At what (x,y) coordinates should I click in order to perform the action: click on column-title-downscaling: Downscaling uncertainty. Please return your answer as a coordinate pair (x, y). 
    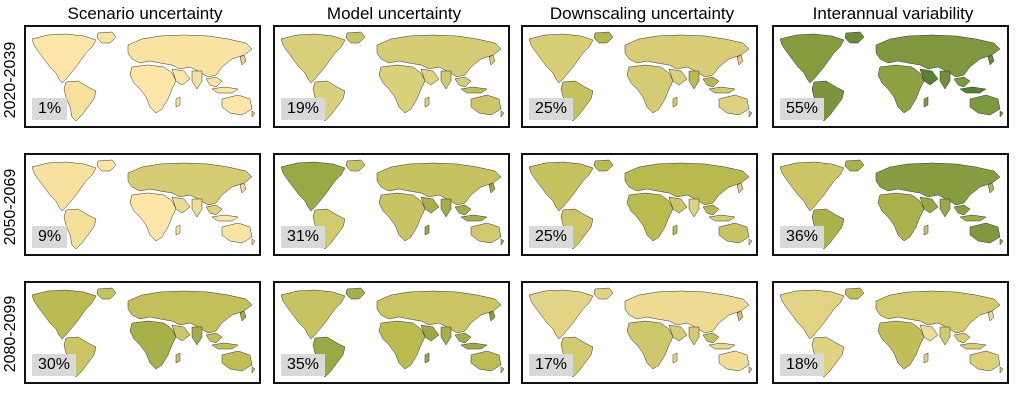
    Looking at the image, I should click on (642, 13).